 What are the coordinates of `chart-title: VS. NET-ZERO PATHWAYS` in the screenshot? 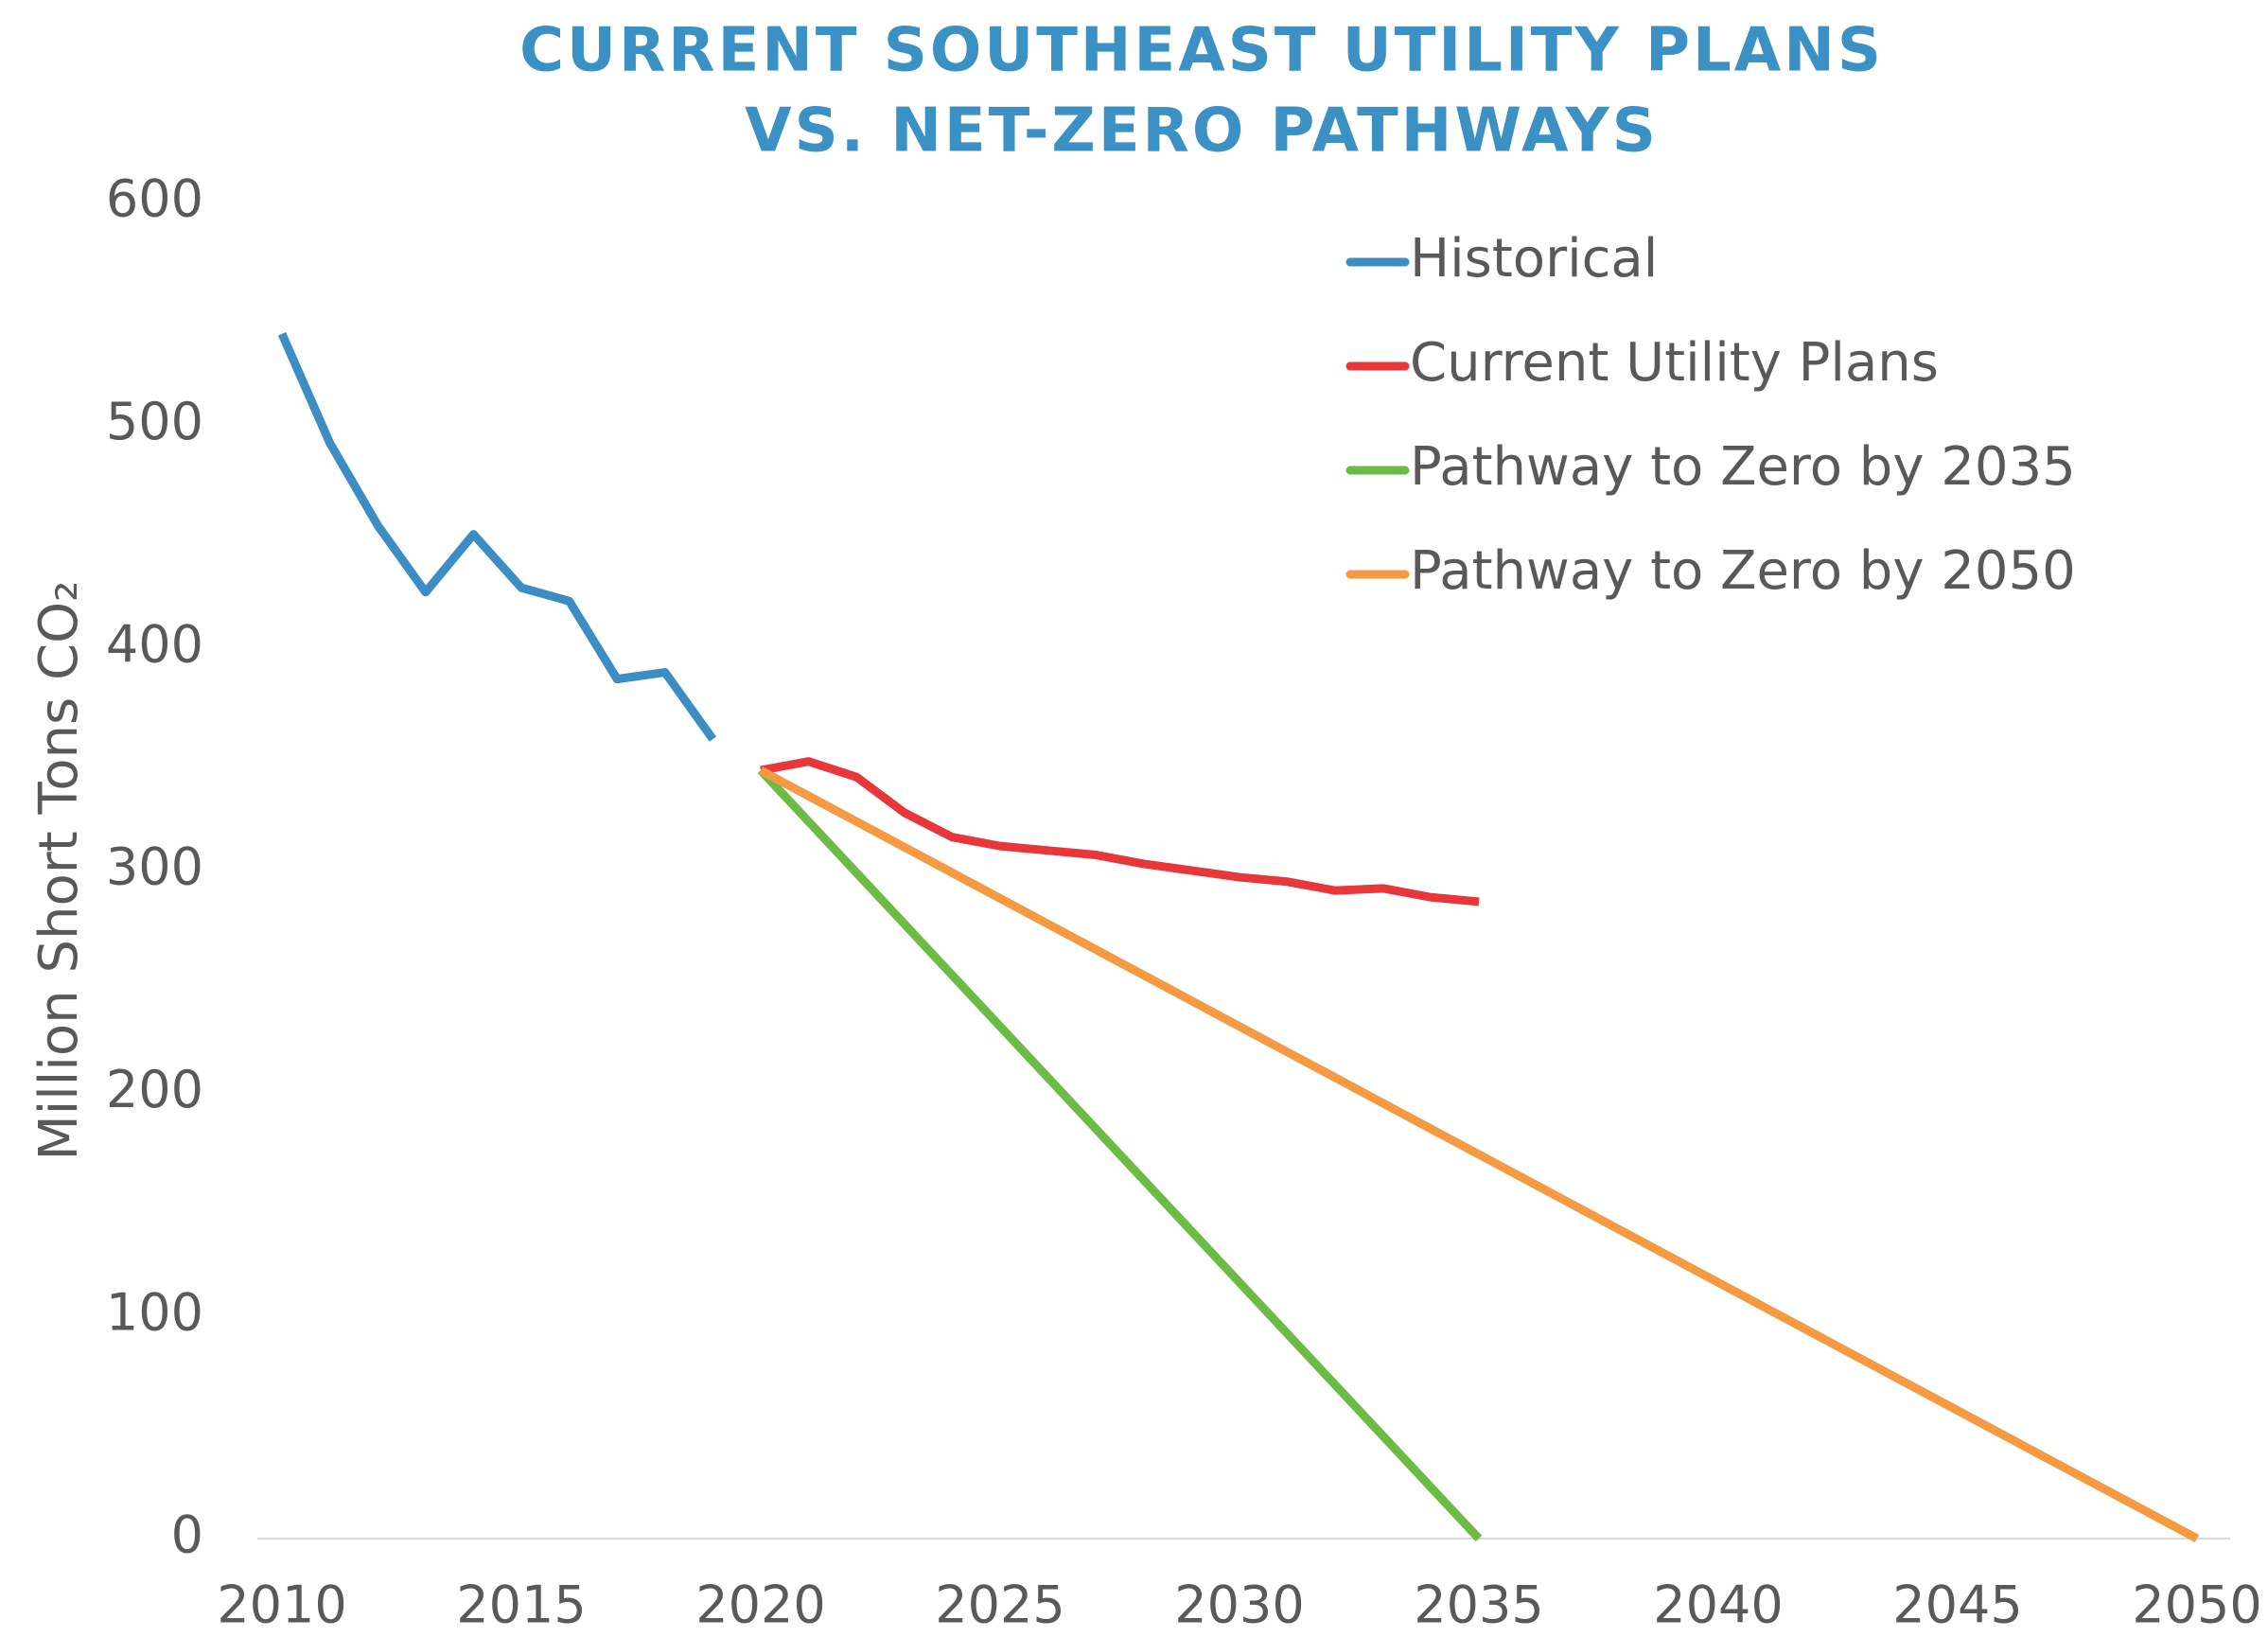 It's located at (1202, 132).